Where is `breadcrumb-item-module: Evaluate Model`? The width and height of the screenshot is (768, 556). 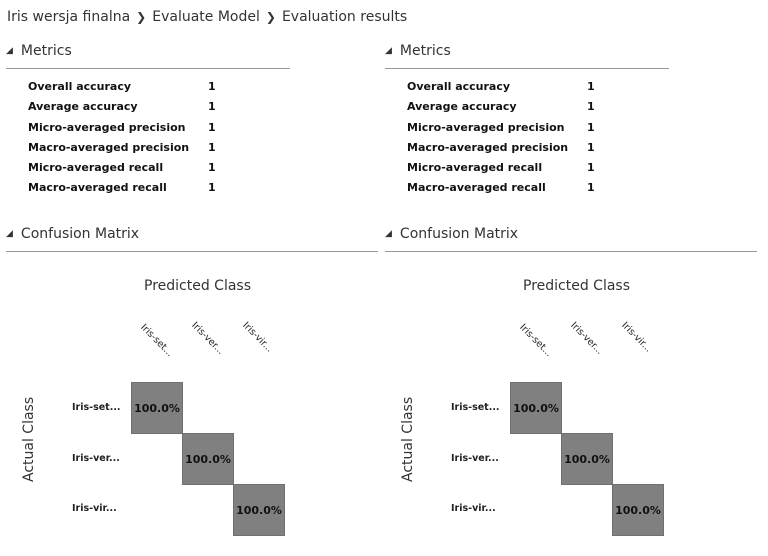
breadcrumb-item-module: Evaluate Model is located at coordinates (206, 17).